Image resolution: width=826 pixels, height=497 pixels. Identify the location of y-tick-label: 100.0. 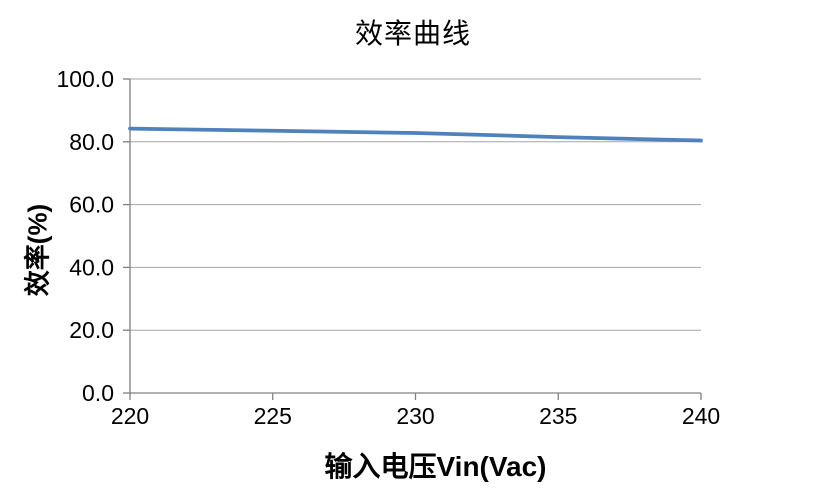
(85, 79).